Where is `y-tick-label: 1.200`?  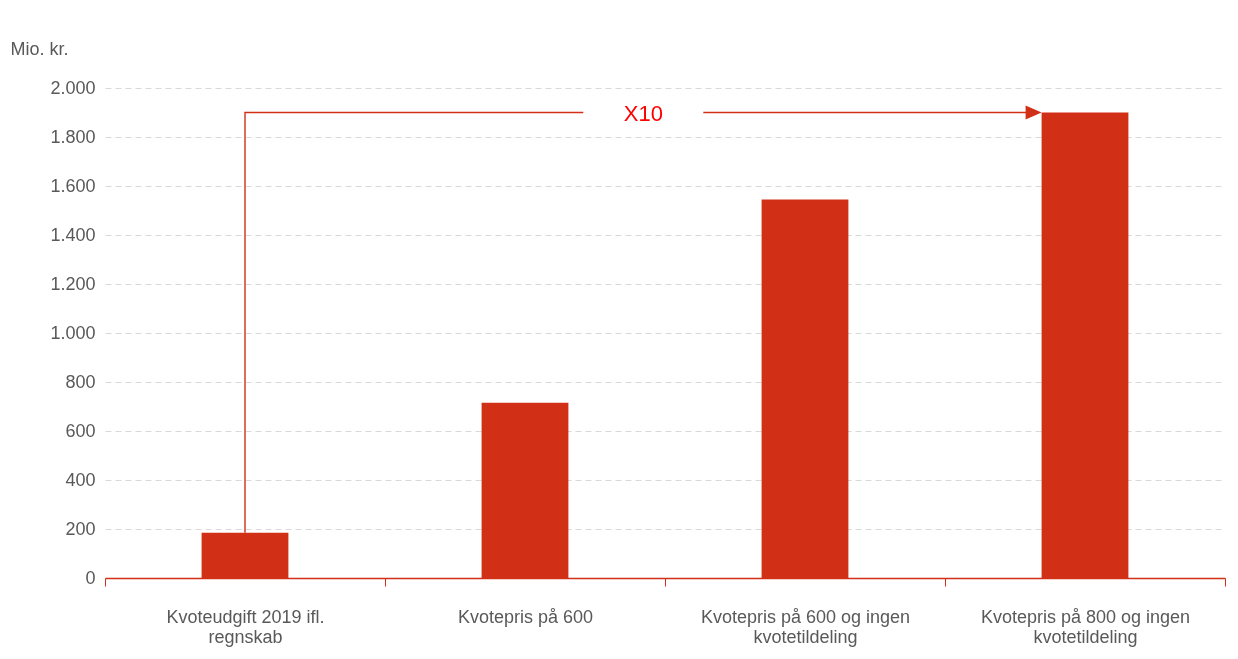 y-tick-label: 1.200 is located at coordinates (73, 283).